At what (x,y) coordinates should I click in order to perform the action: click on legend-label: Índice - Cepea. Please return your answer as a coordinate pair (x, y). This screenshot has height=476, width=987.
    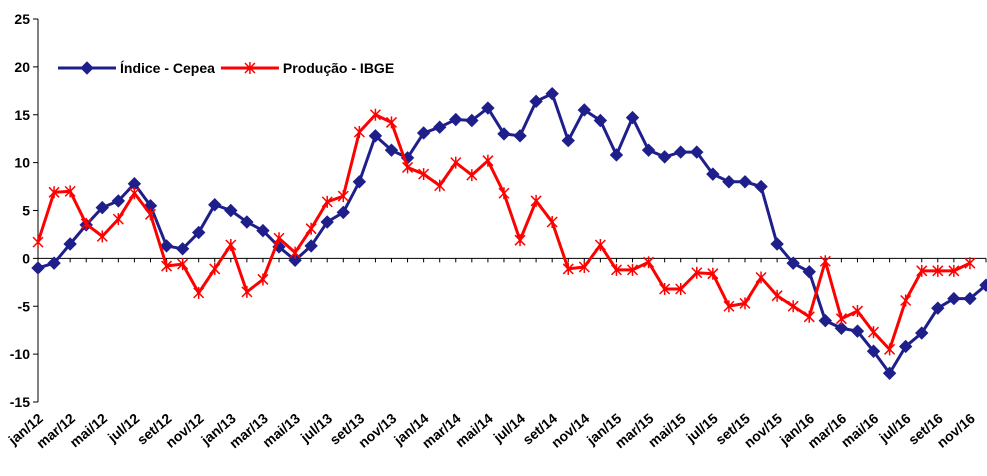
    Looking at the image, I should click on (167, 68).